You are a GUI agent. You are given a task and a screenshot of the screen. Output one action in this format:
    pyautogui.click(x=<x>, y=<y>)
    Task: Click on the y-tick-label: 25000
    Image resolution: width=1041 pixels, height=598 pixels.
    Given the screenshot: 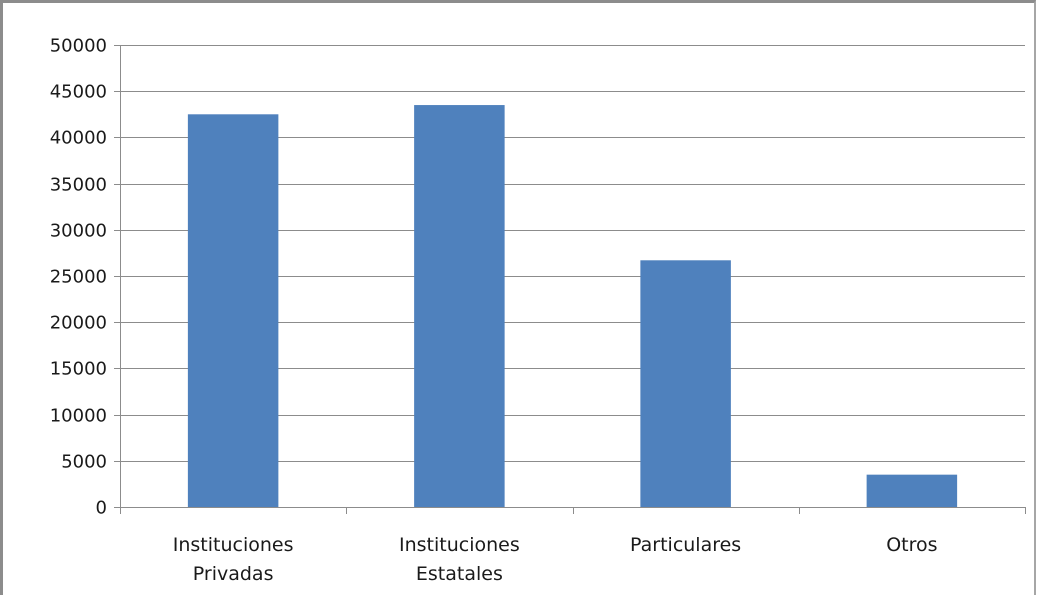 What is the action you would take?
    pyautogui.click(x=78, y=277)
    